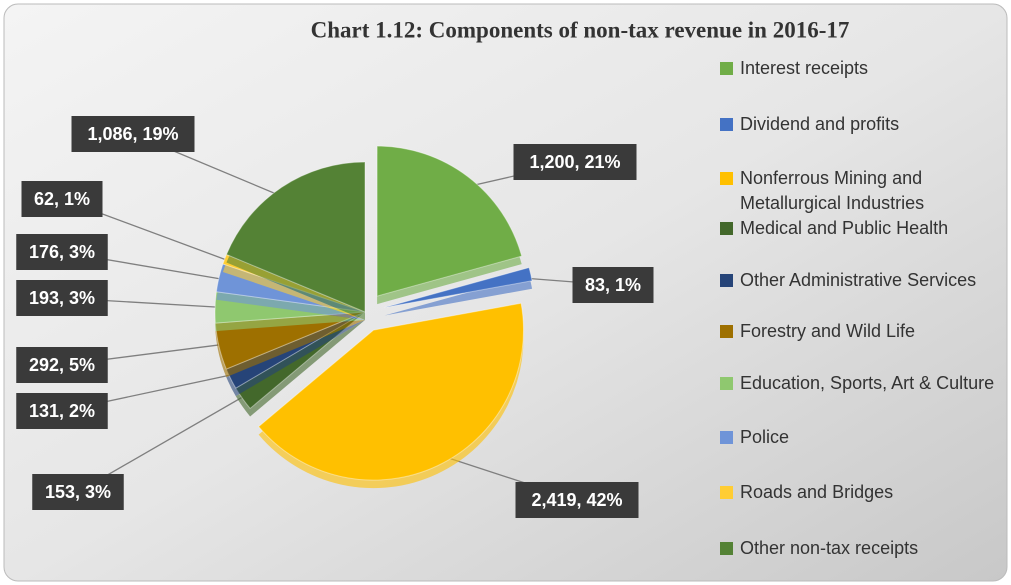 This screenshot has height=585, width=1011. I want to click on legend-label: Other non-tax receipts, so click(829, 548).